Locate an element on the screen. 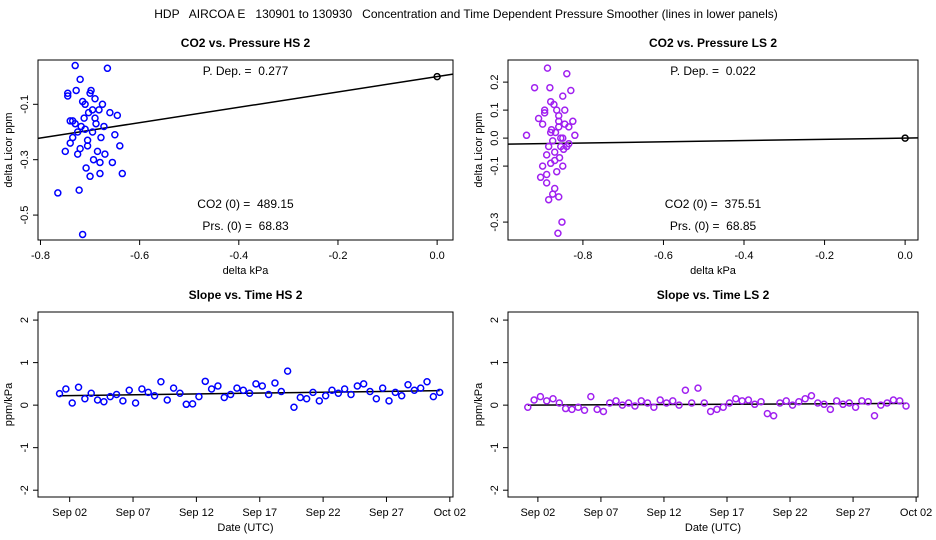  x-tick-label: -0.8 is located at coordinates (582, 256).